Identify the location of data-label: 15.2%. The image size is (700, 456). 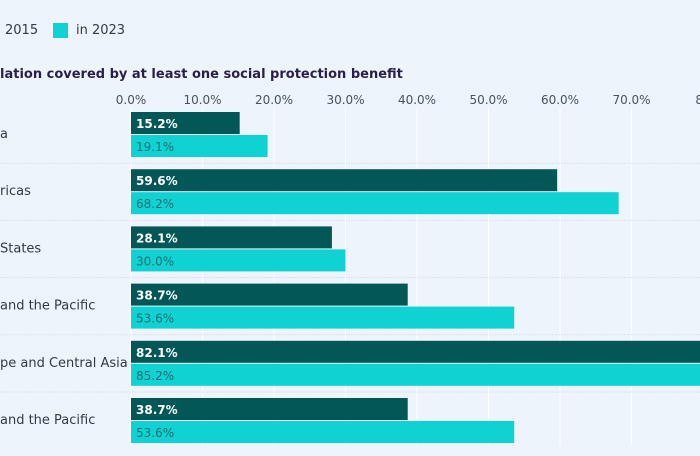
(157, 124).